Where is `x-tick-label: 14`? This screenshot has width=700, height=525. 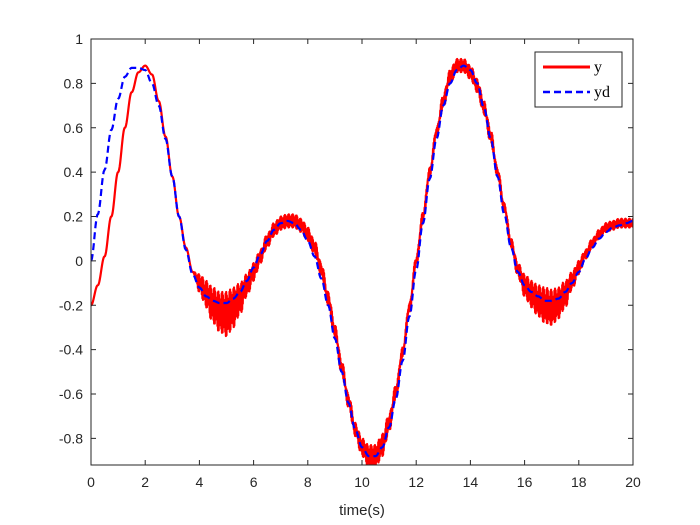
x-tick-label: 14 is located at coordinates (471, 482).